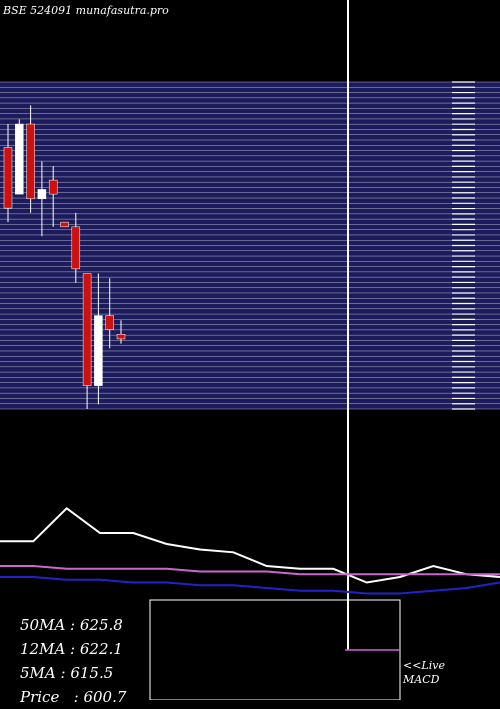  Describe the element at coordinates (86, 10) in the screenshot. I see `chart-title: BSE 524091 munafasutra.pro` at that location.